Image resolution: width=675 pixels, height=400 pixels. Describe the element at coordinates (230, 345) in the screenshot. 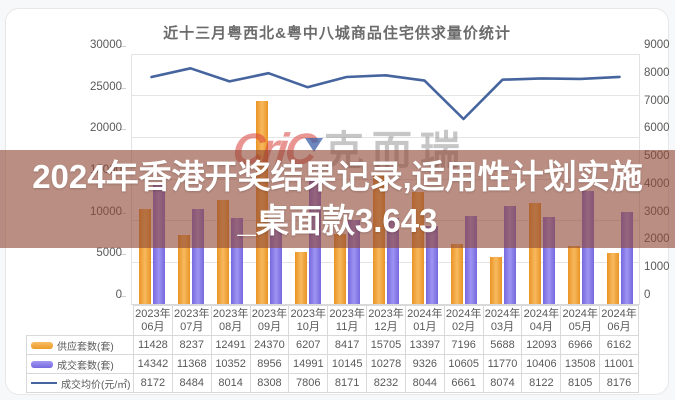

I see `table-cell: 12491` at that location.